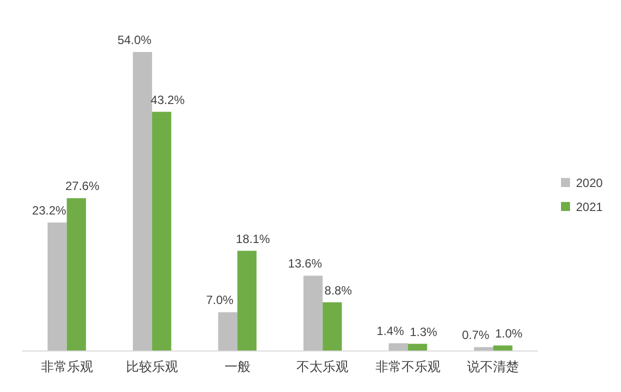 This screenshot has width=621, height=392. Describe the element at coordinates (322, 366) in the screenshot. I see `x-tick-label: 不太乐观` at that location.